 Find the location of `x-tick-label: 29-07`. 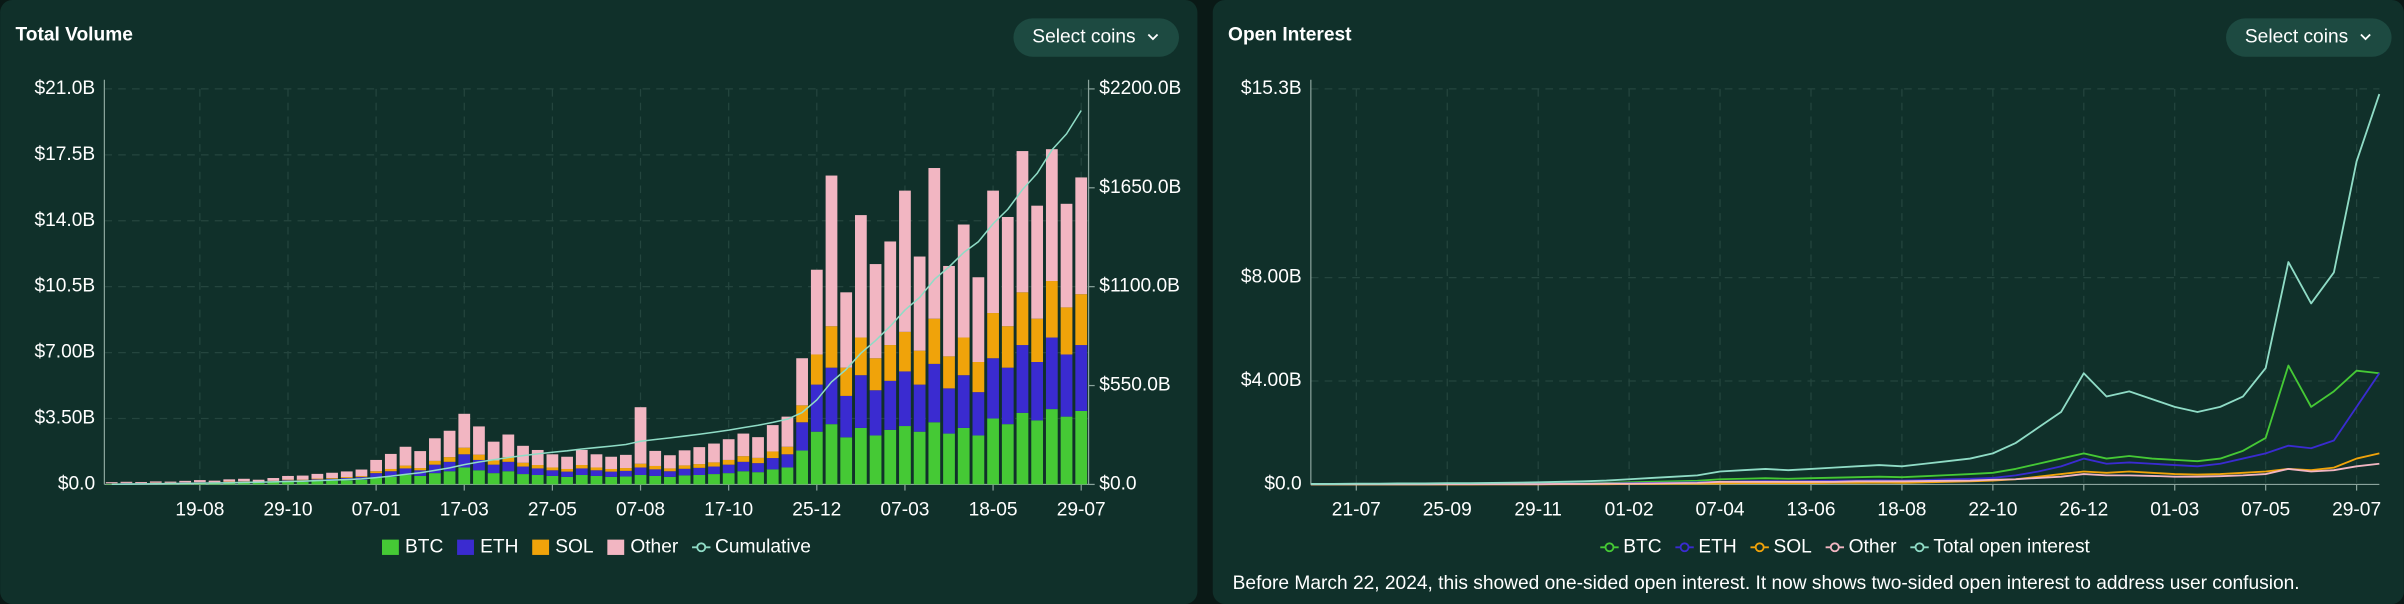

x-tick-label: 29-07 is located at coordinates (1081, 510).